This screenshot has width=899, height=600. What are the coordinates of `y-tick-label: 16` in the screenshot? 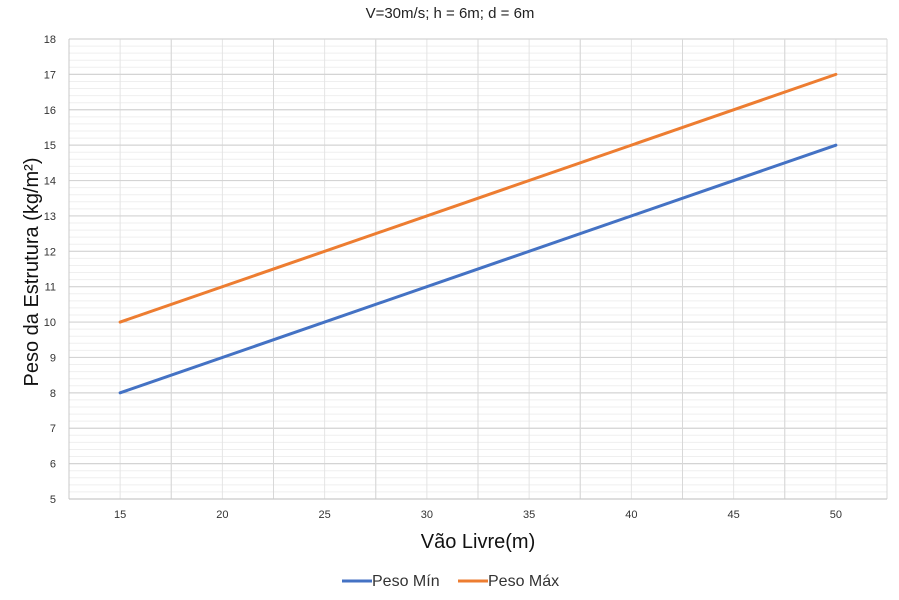 It's located at (50, 111).